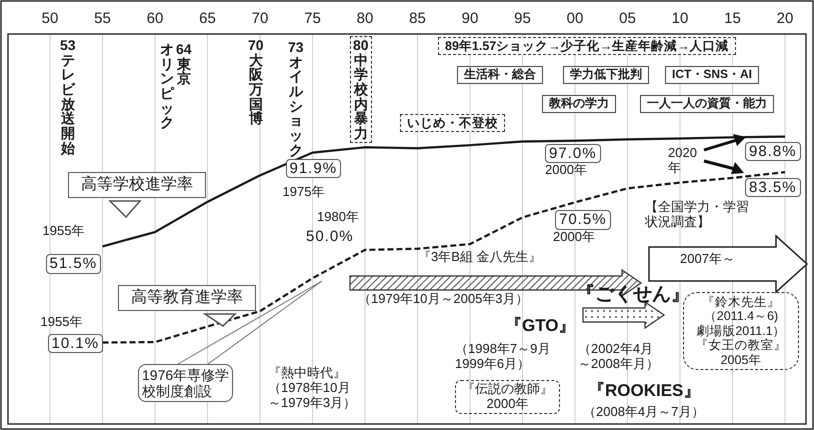 This screenshot has height=430, width=814. What do you see at coordinates (573, 154) in the screenshot?
I see `data-label: 97.0%` at bounding box center [573, 154].